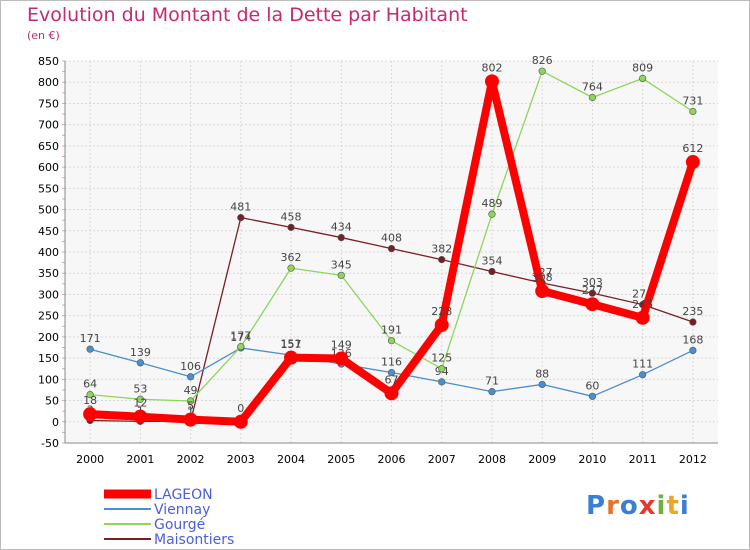 The image size is (750, 550). I want to click on y-tick-label: 100, so click(48, 379).